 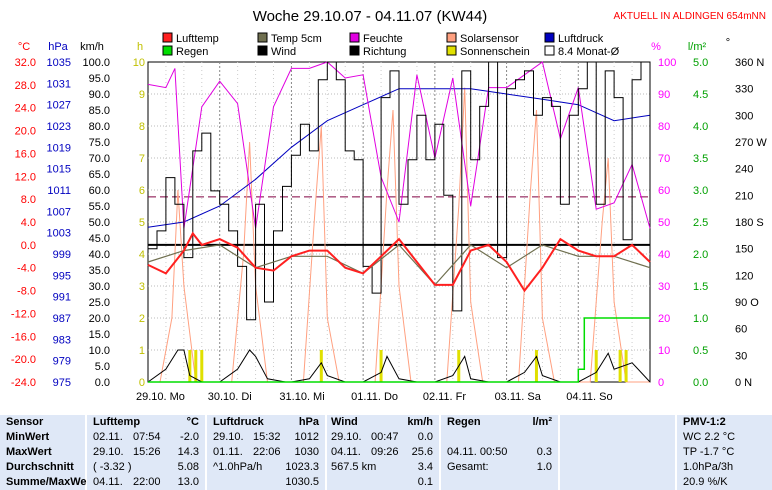 What do you see at coordinates (744, 196) in the screenshot?
I see `tick-direction: 210` at bounding box center [744, 196].